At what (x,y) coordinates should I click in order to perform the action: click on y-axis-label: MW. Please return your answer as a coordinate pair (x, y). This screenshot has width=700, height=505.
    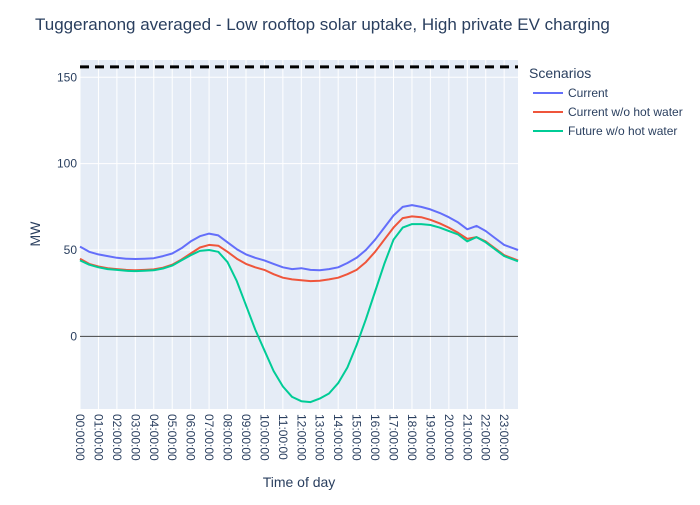
    Looking at the image, I should click on (35, 234).